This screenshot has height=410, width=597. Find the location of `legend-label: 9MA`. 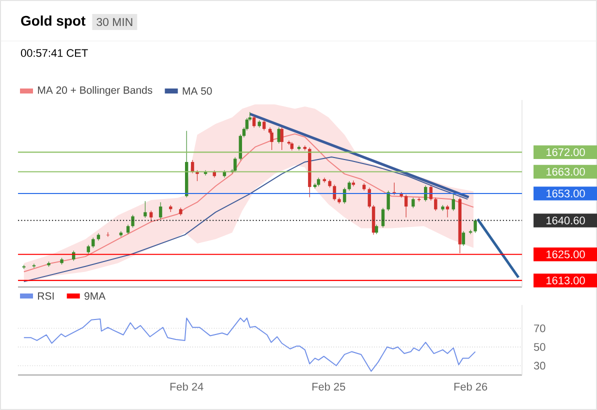

legend-label: 9MA is located at coordinates (95, 296).